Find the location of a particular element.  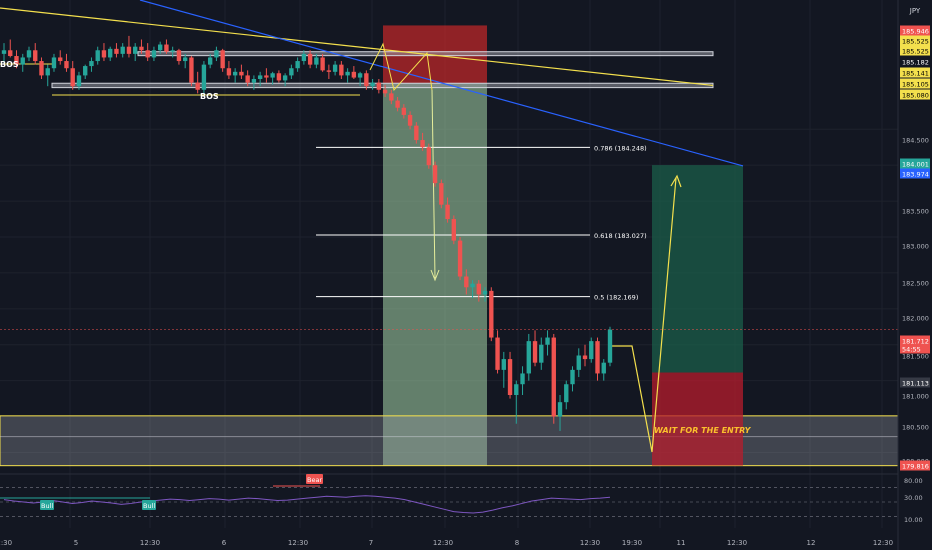

price-label: 185.105 is located at coordinates (915, 85).